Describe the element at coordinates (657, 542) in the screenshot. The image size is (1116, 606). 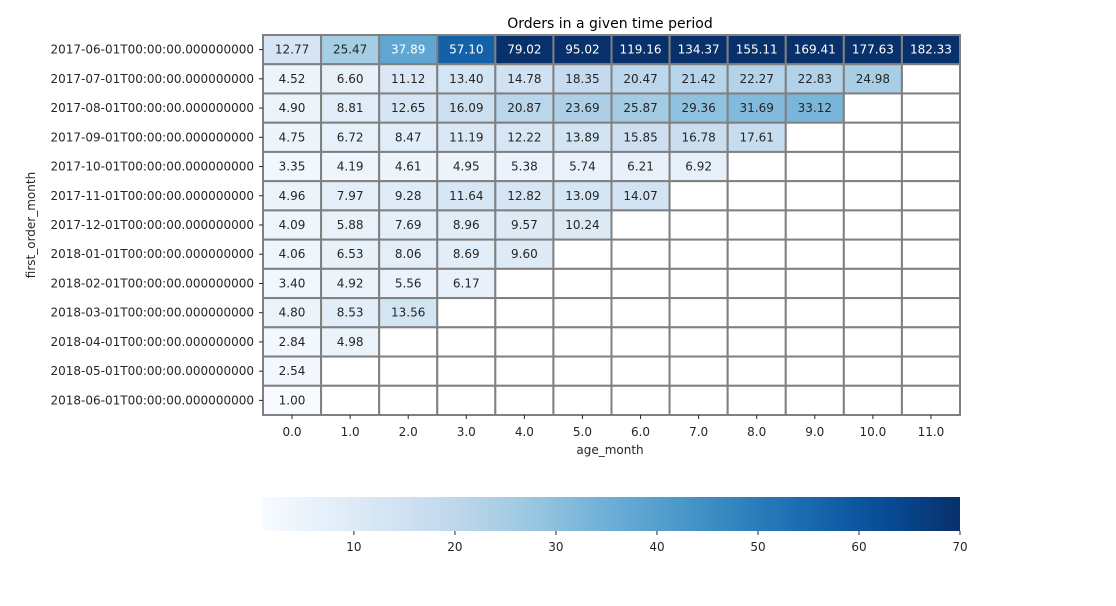
I see `colorbar-ticks: 10 20 30 40 50 60 70` at that location.